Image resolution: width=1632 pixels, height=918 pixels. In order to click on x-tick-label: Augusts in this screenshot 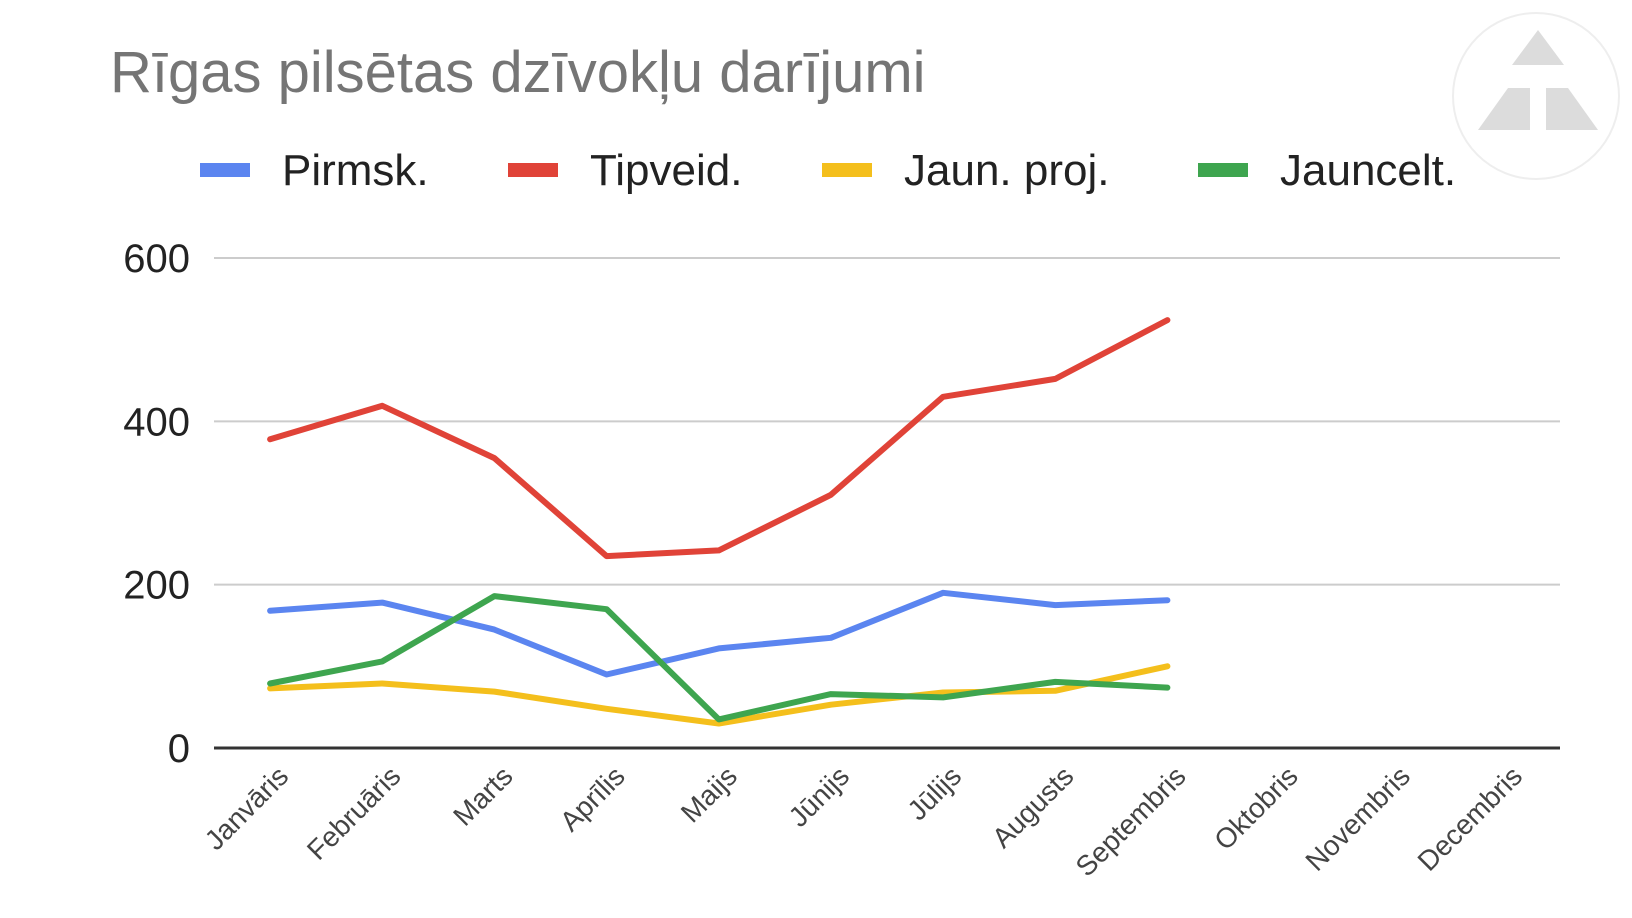, I will do `click(1032, 806)`.